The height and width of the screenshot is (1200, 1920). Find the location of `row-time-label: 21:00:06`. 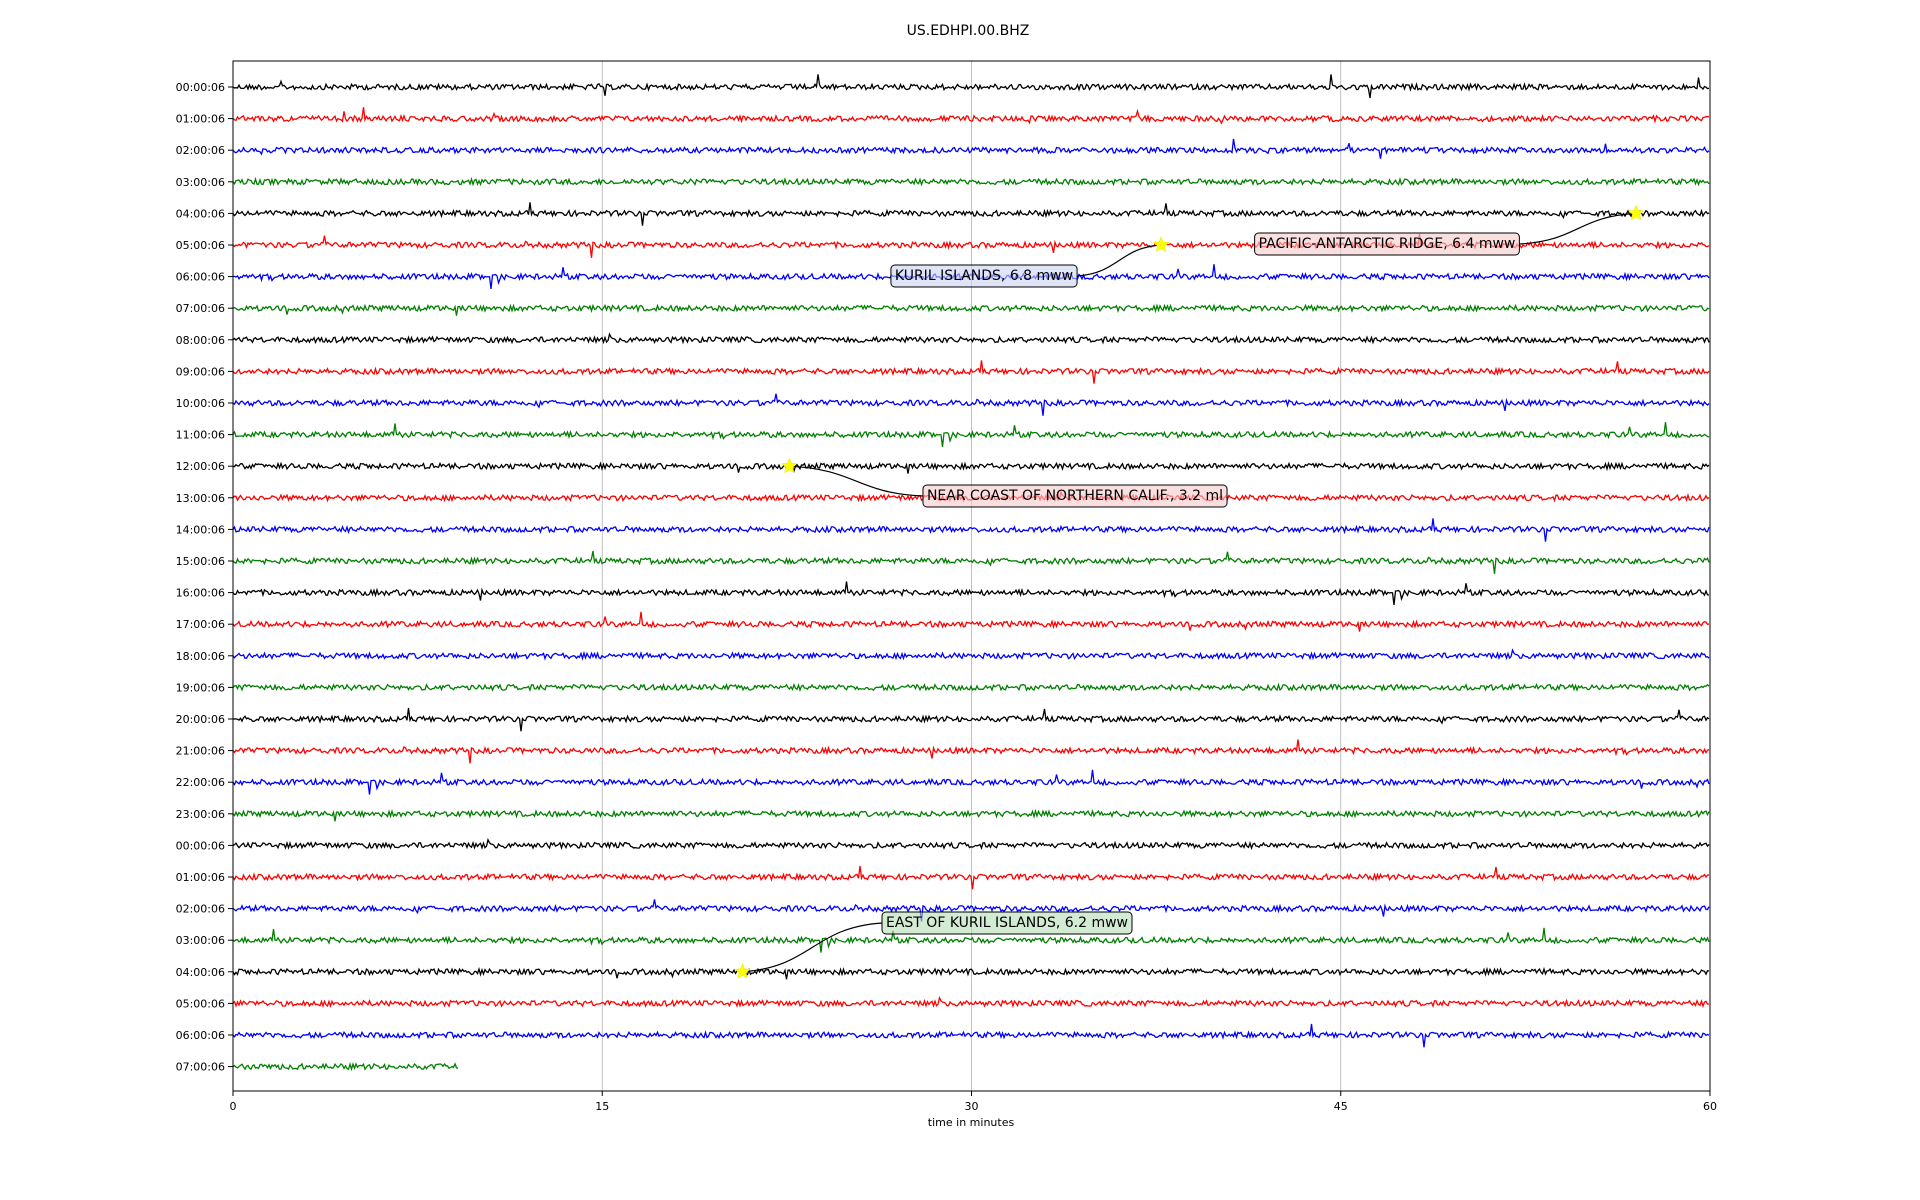

row-time-label: 21:00:06 is located at coordinates (200, 751).